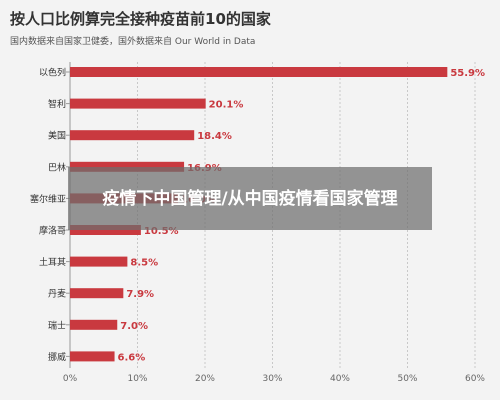  Describe the element at coordinates (57, 325) in the screenshot. I see `category-label: 瑞士` at that location.